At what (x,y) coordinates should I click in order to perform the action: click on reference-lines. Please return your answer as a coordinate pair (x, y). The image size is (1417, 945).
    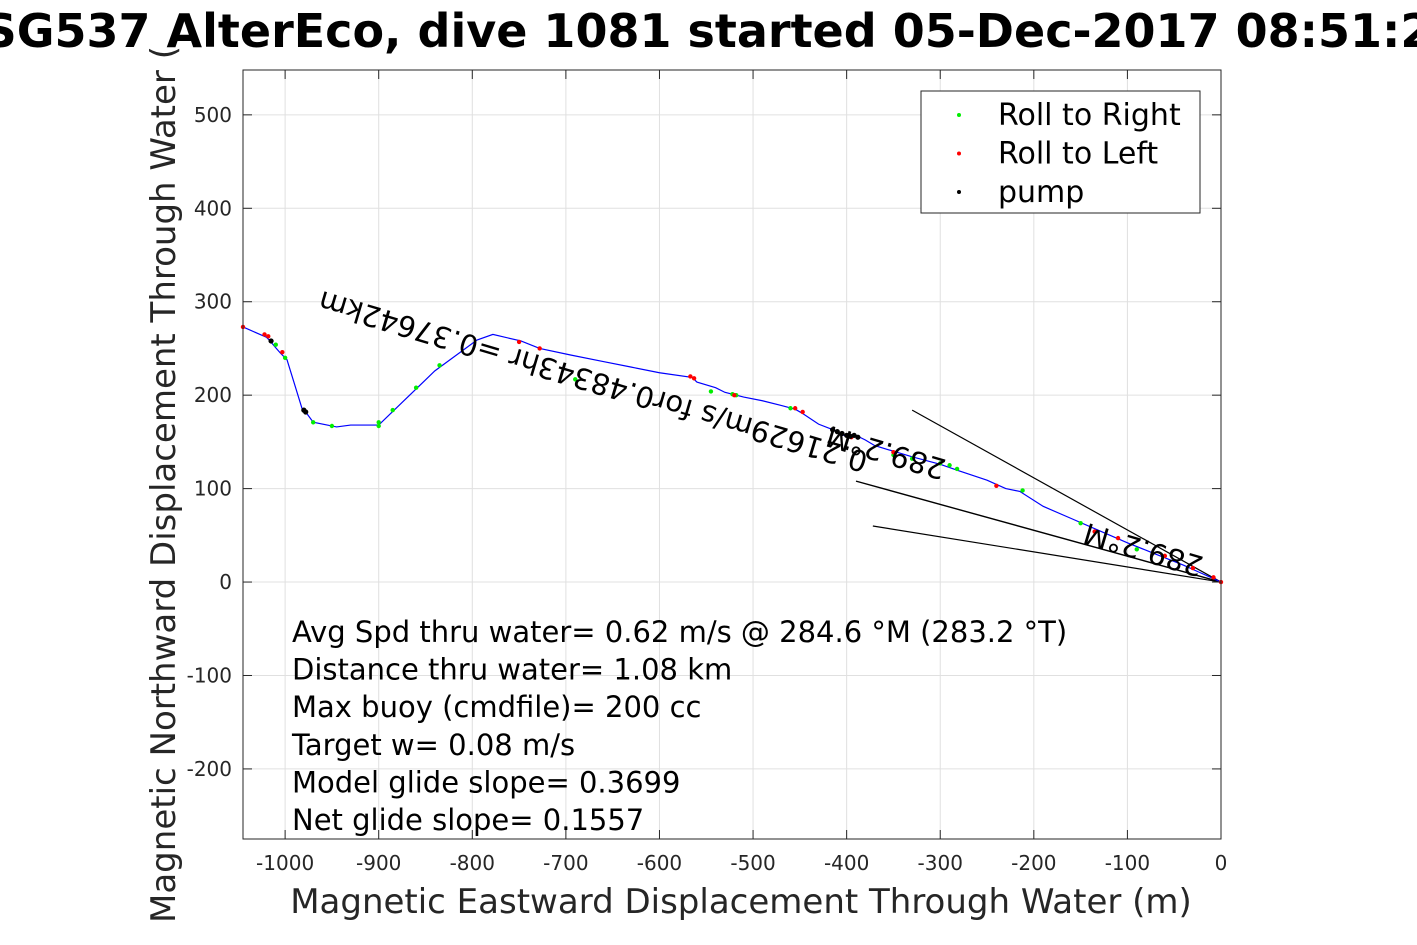
    Looking at the image, I should click on (1038, 496).